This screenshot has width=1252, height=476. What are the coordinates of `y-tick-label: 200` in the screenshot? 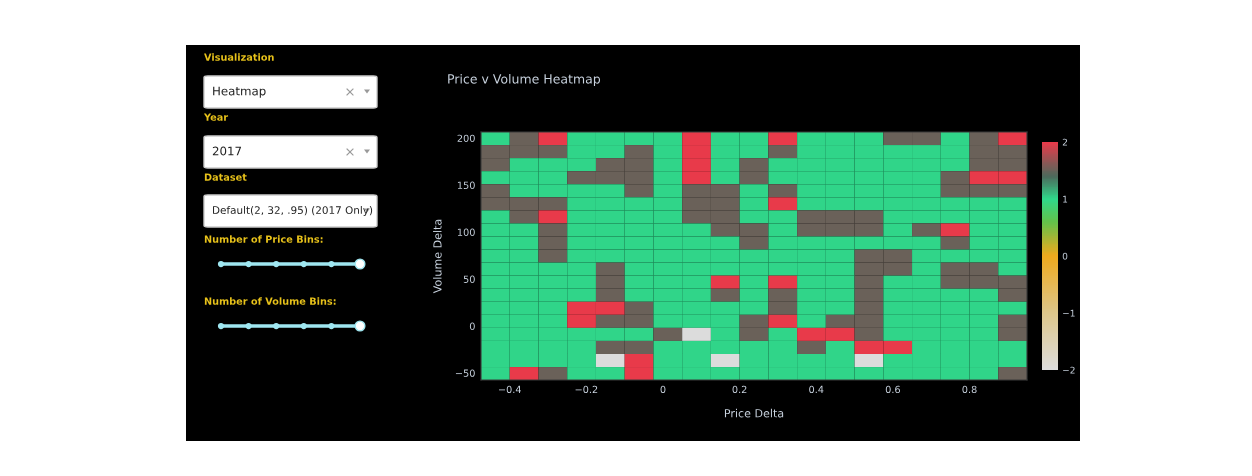 It's located at (466, 138).